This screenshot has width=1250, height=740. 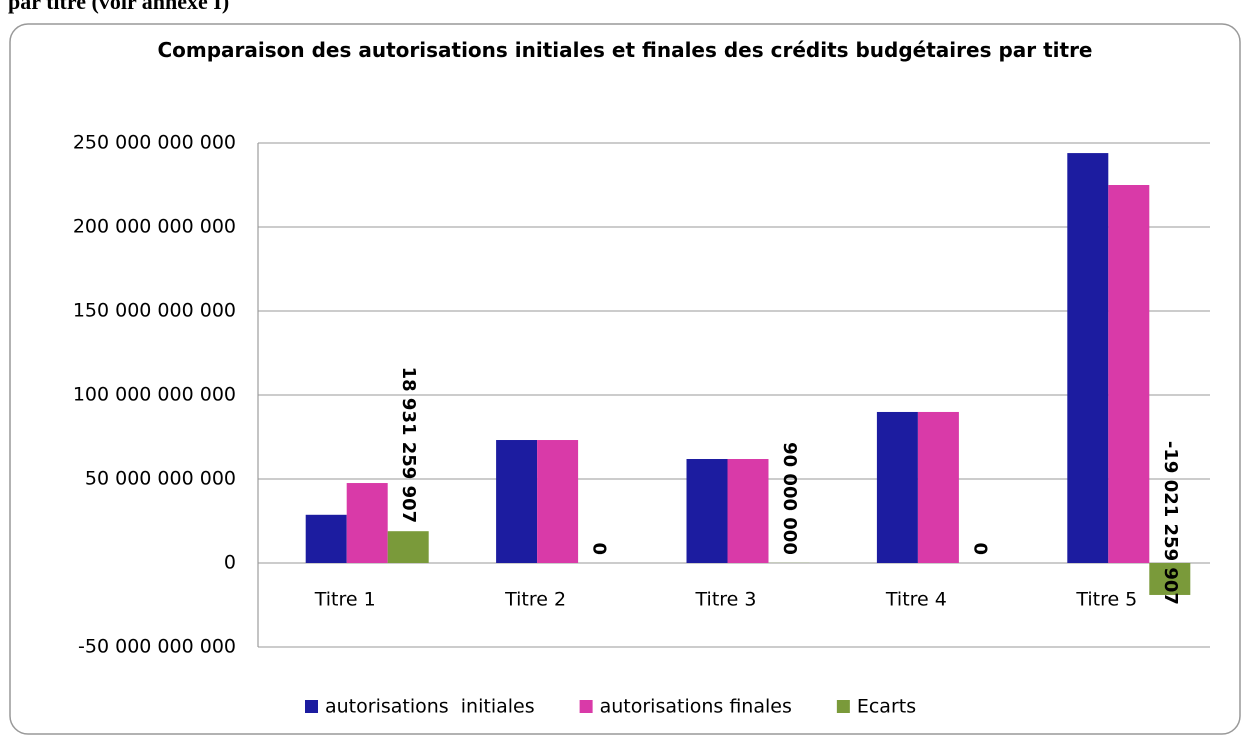 I want to click on data-label: -19 021 259 907, so click(x=1170, y=523).